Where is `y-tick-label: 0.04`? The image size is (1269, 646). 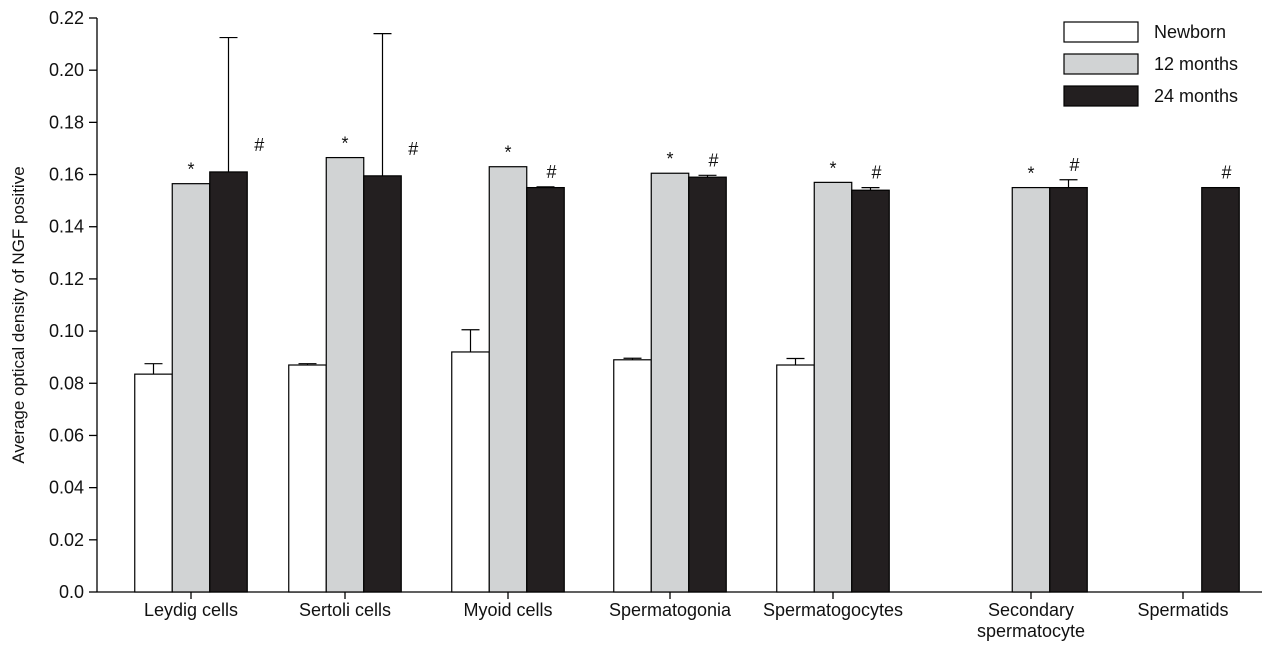 y-tick-label: 0.04 is located at coordinates (66, 488).